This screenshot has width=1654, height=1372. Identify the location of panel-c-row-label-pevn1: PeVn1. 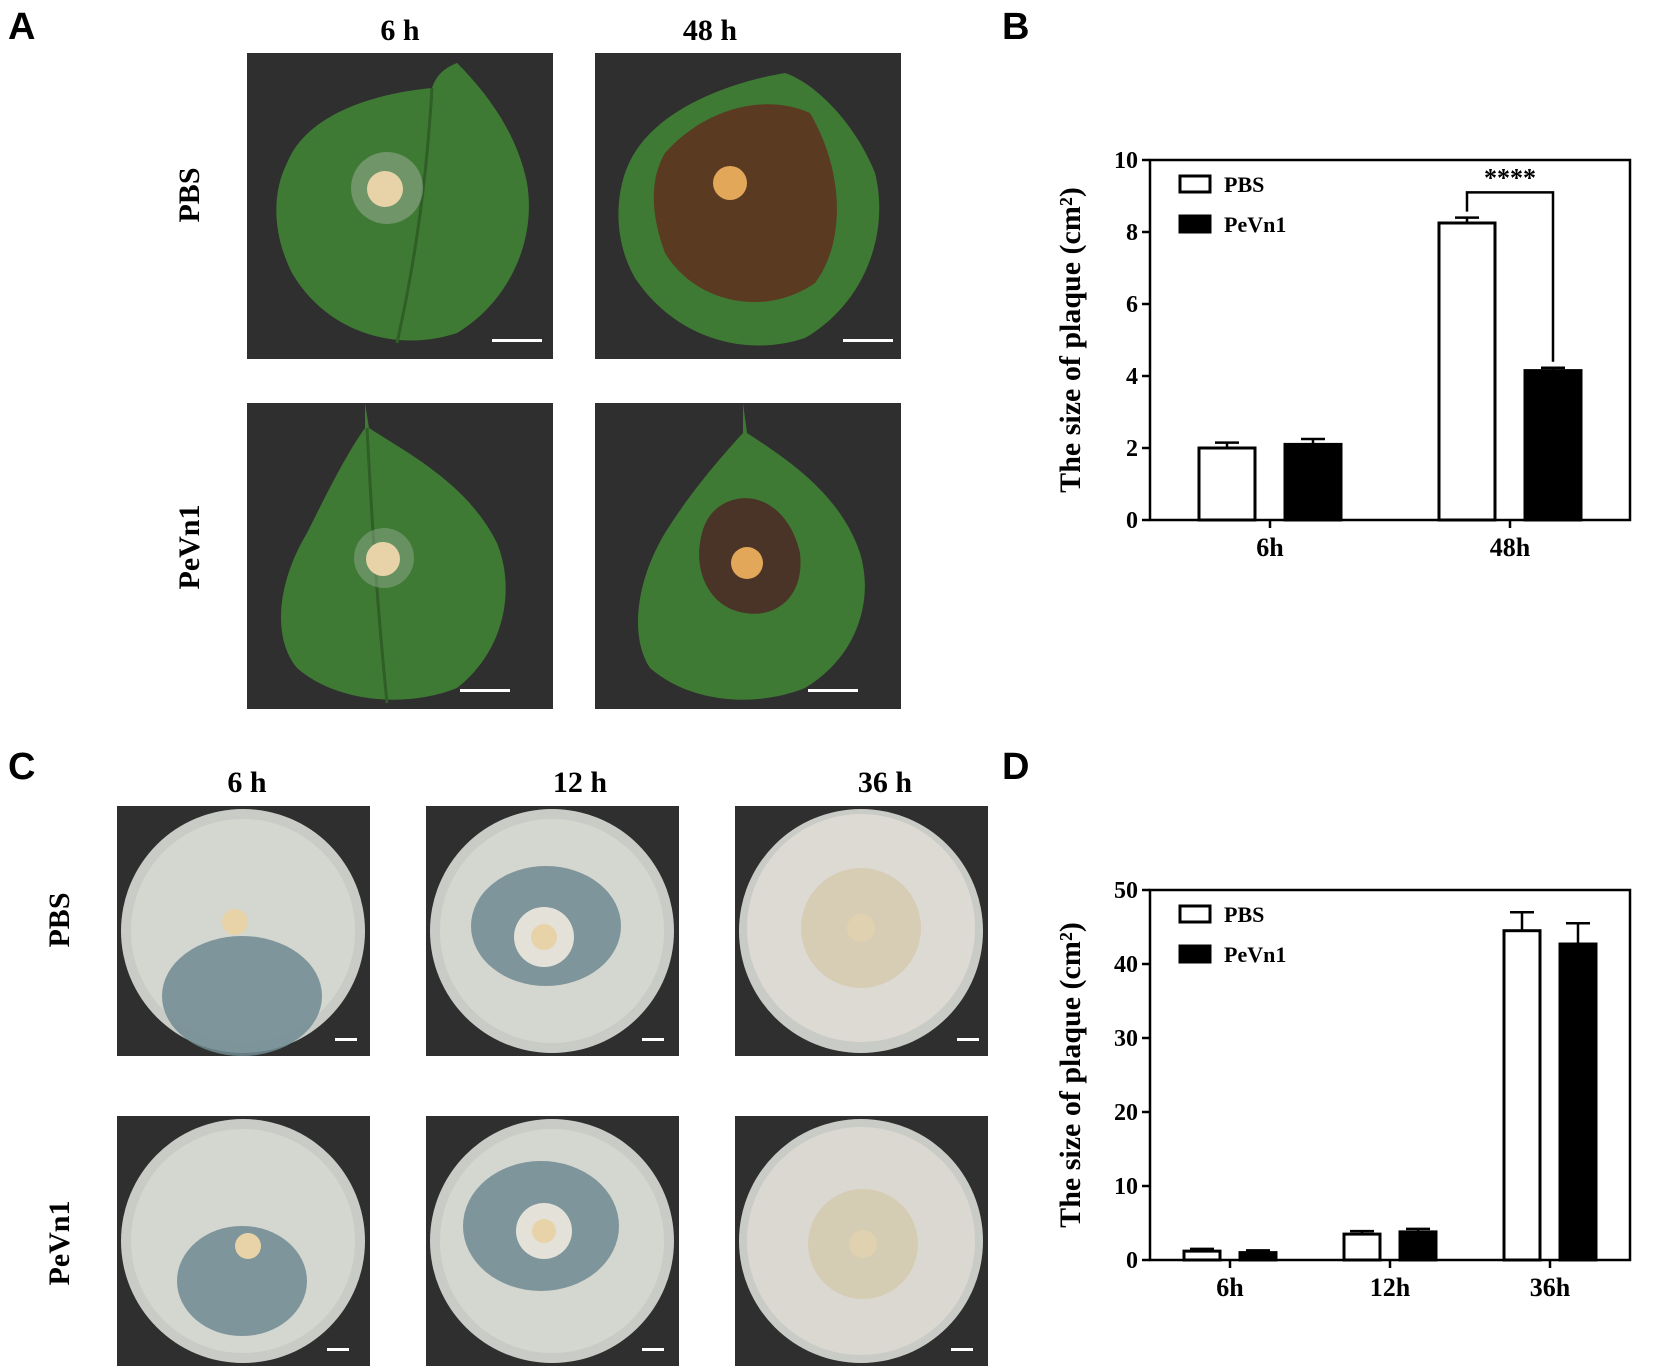
(59, 1243).